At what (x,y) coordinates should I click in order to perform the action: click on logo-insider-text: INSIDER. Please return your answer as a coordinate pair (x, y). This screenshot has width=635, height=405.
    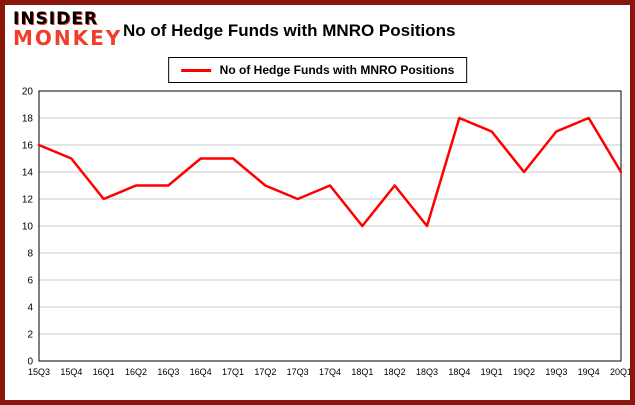
    Looking at the image, I should click on (55, 19).